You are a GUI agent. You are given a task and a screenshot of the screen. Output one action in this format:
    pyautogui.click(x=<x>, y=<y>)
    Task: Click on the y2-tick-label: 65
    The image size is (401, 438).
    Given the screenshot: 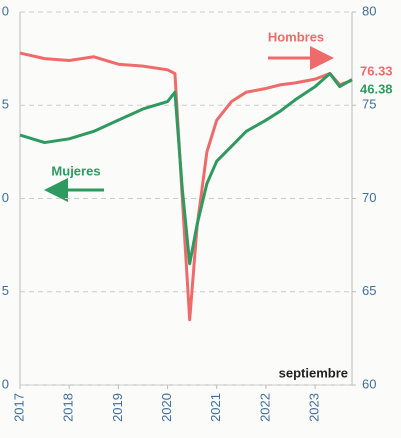 What is the action you would take?
    pyautogui.click(x=369, y=290)
    